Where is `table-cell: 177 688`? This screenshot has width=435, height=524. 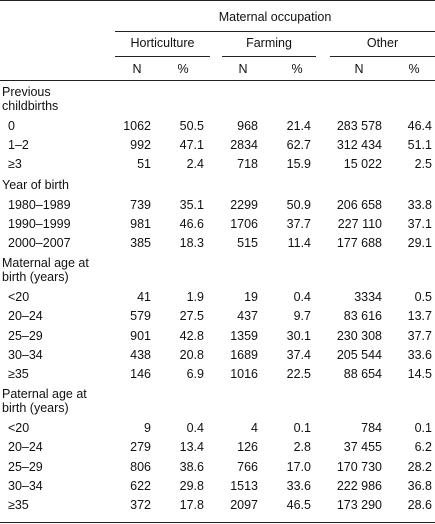
table-cell: 177 688 is located at coordinates (359, 243).